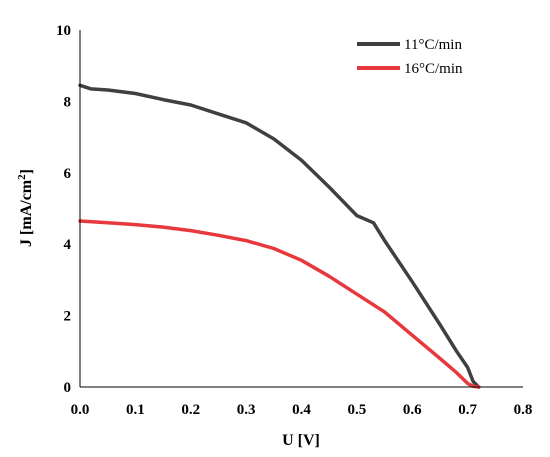 This screenshot has height=457, width=550. Describe the element at coordinates (68, 174) in the screenshot. I see `y-tick-label: 6` at that location.